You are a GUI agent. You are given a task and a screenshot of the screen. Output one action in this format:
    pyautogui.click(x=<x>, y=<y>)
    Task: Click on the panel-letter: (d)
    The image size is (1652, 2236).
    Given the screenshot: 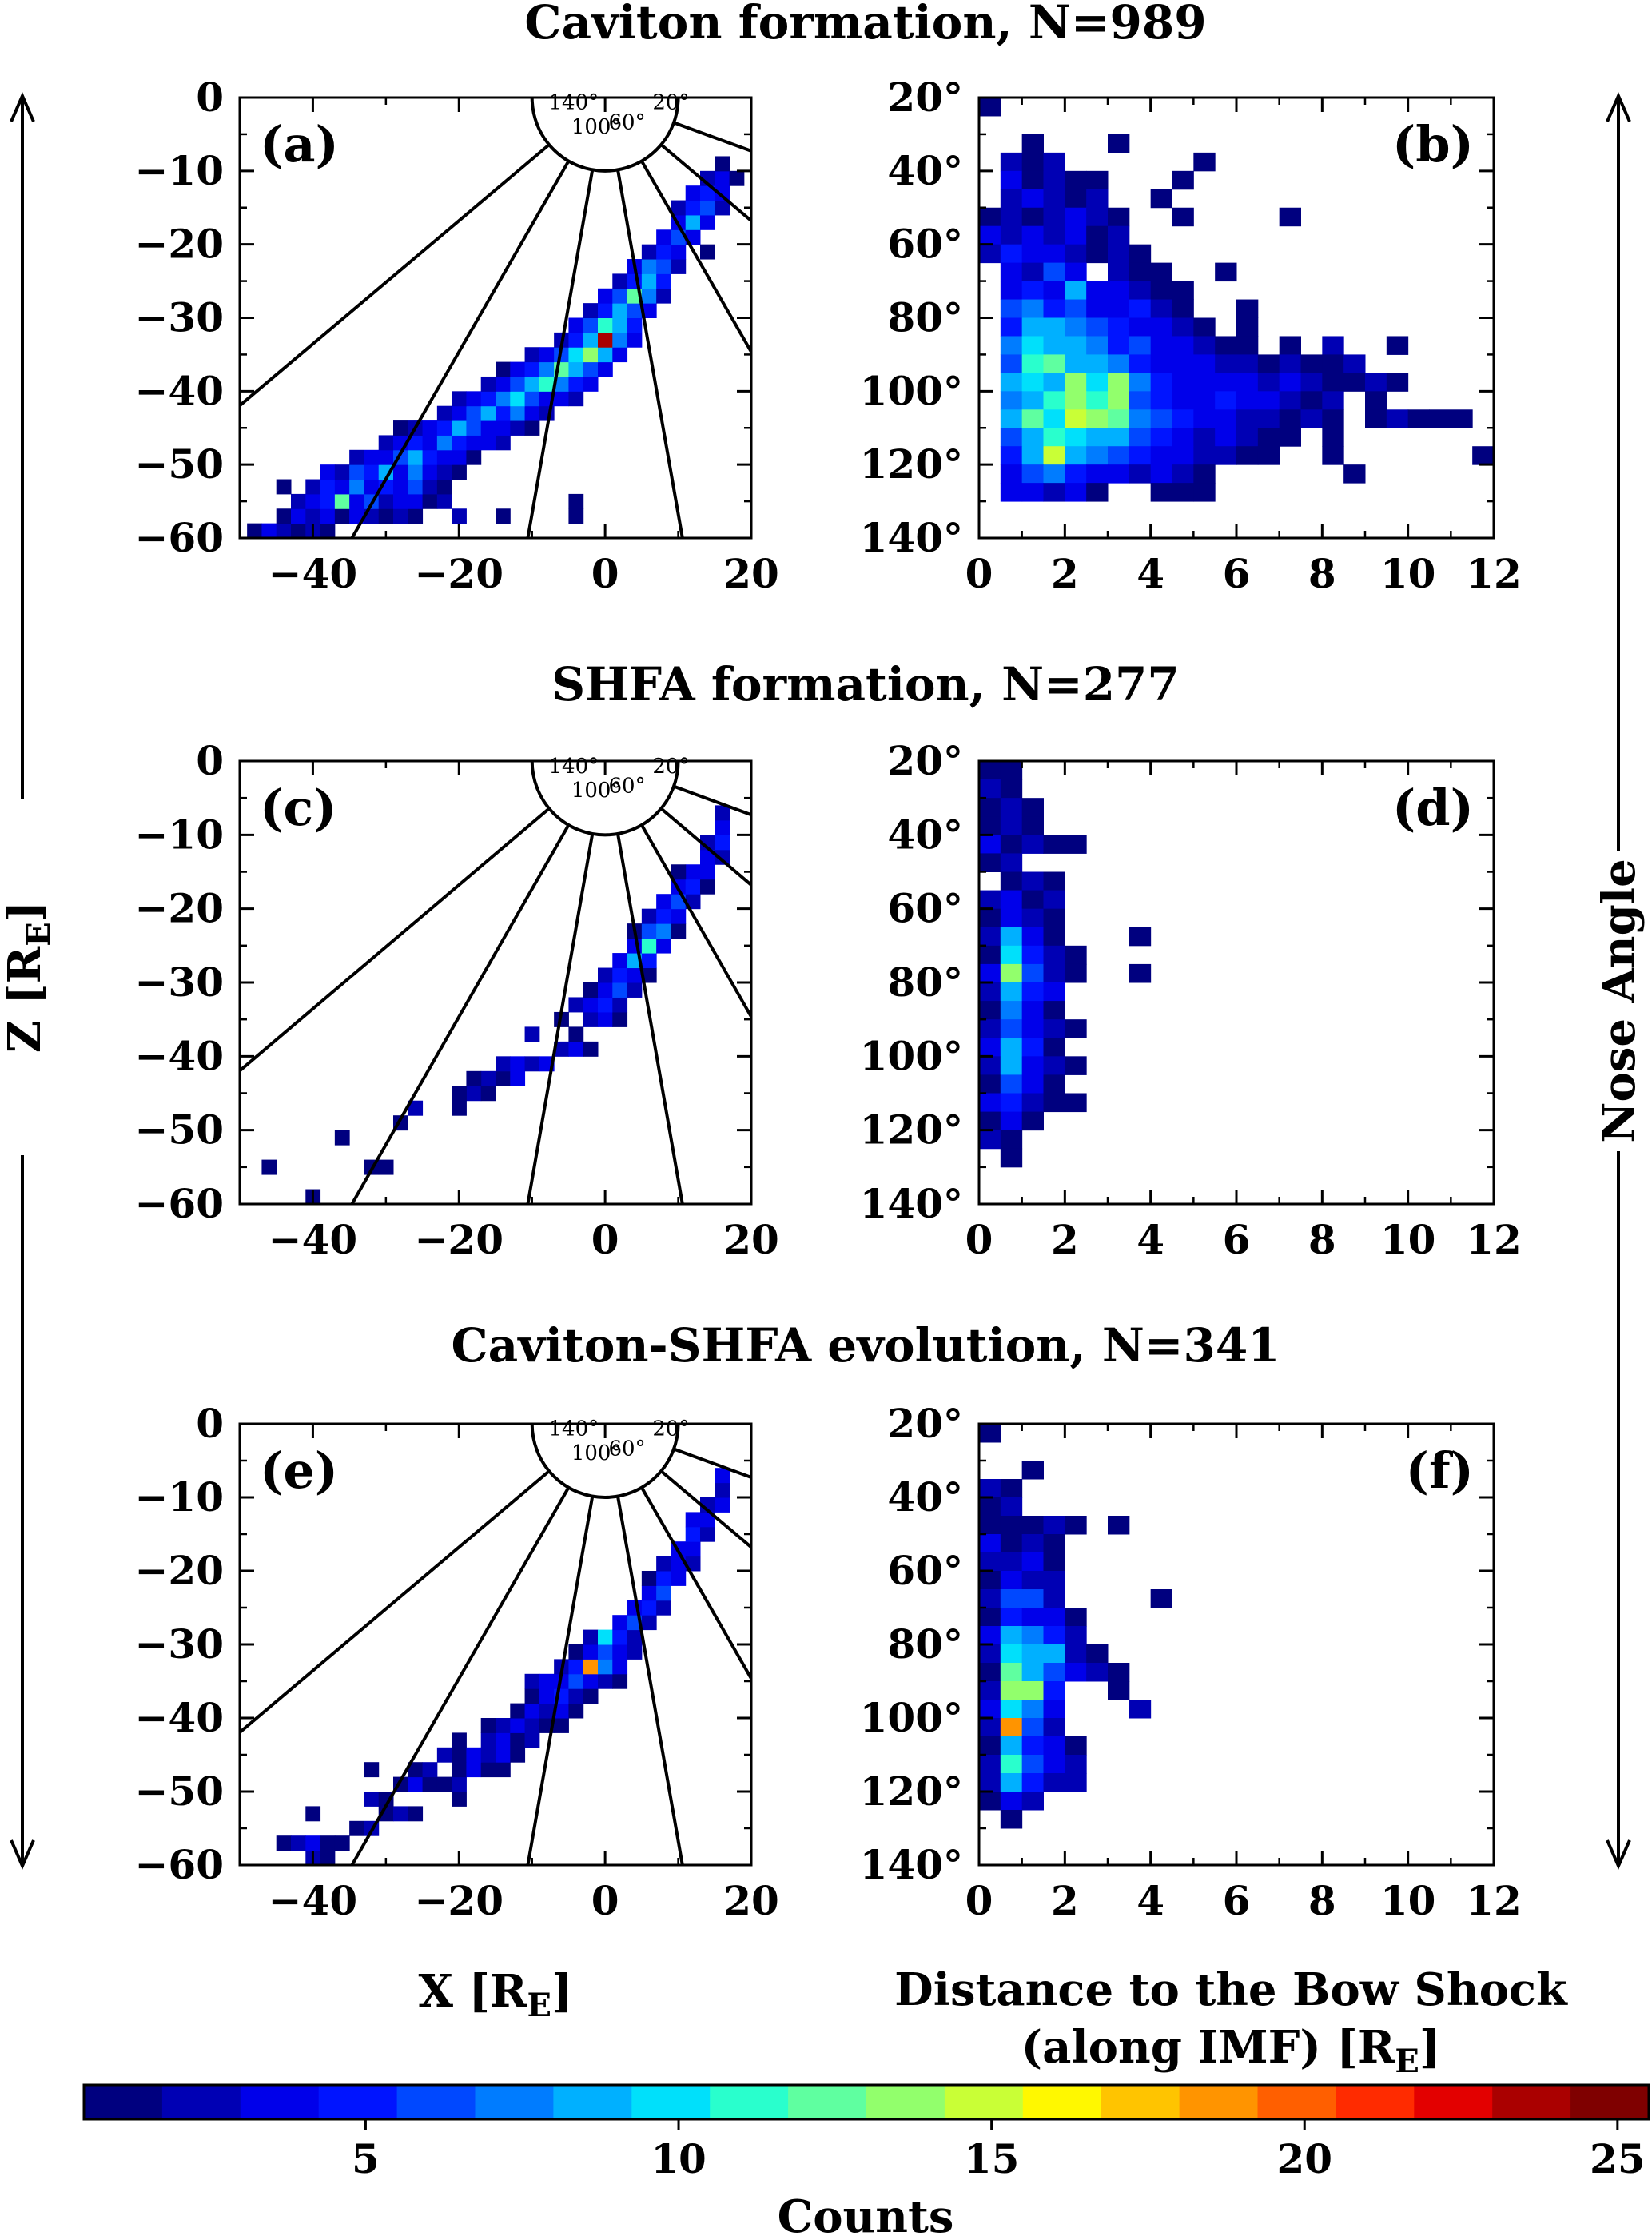 What is the action you would take?
    pyautogui.click(x=1433, y=808)
    